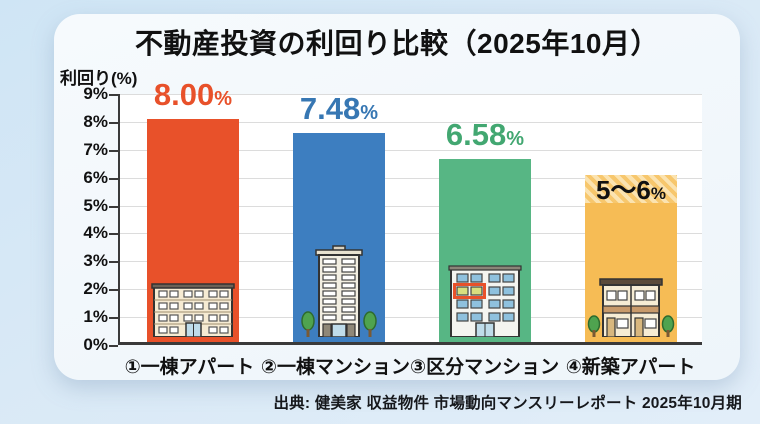  What do you see at coordinates (631, 258) in the screenshot?
I see `bar-4: 5〜6%` at bounding box center [631, 258].